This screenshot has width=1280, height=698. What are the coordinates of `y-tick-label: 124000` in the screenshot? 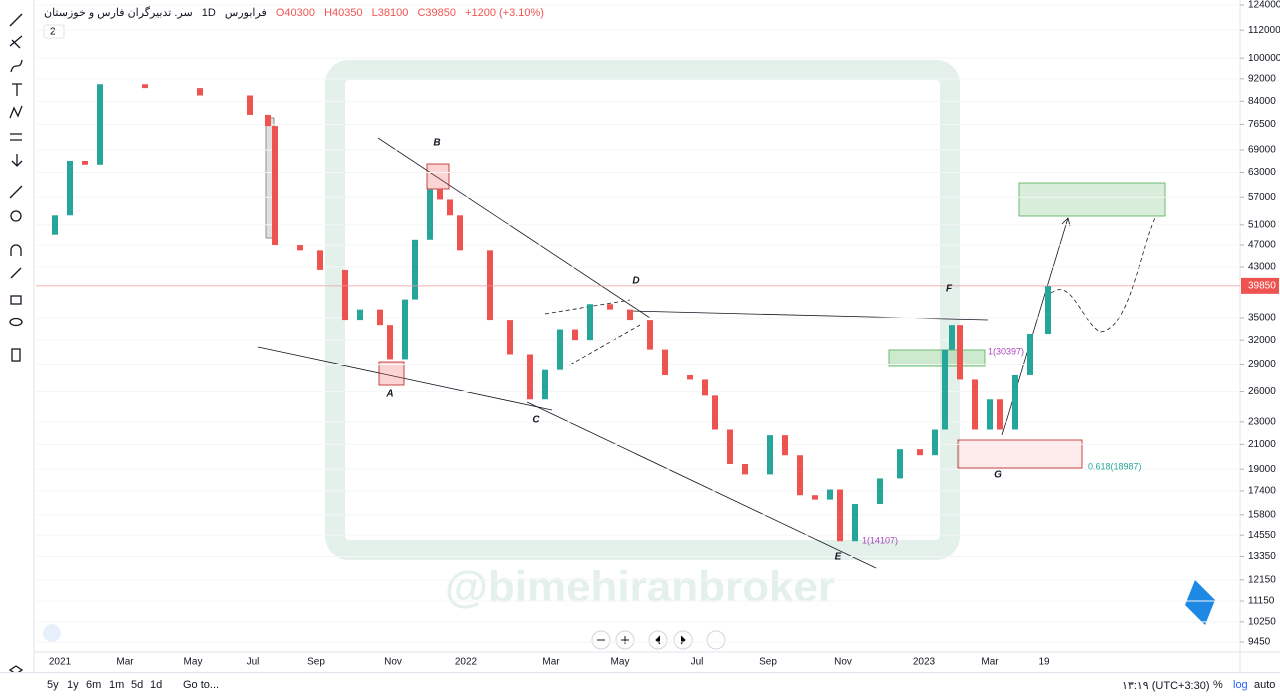 It's located at (1264, 5).